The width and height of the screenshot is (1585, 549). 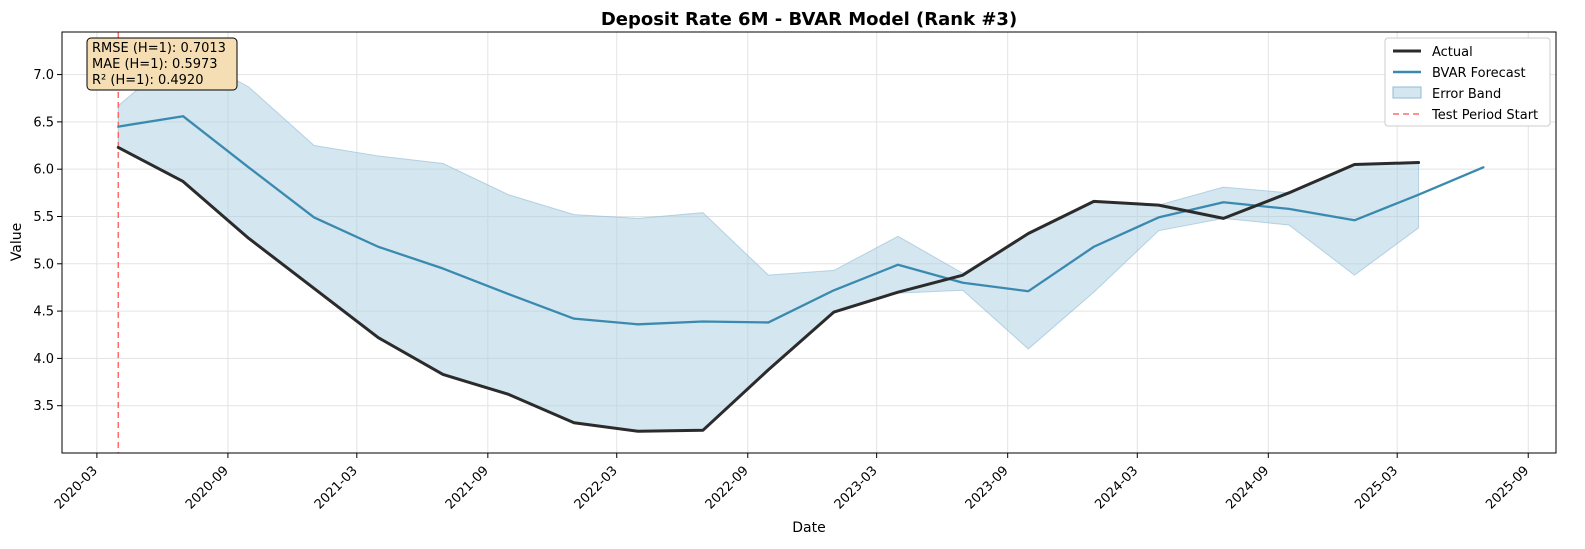 What do you see at coordinates (43, 312) in the screenshot?
I see `y-tick-label: 4.5` at bounding box center [43, 312].